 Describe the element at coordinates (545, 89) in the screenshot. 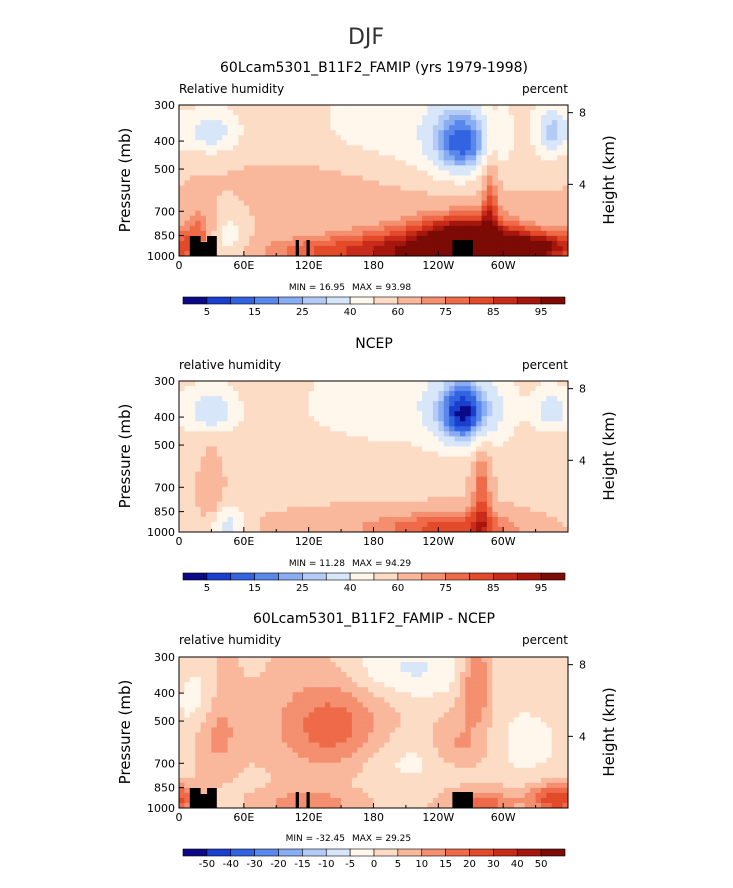

I see `right-label: percent` at that location.